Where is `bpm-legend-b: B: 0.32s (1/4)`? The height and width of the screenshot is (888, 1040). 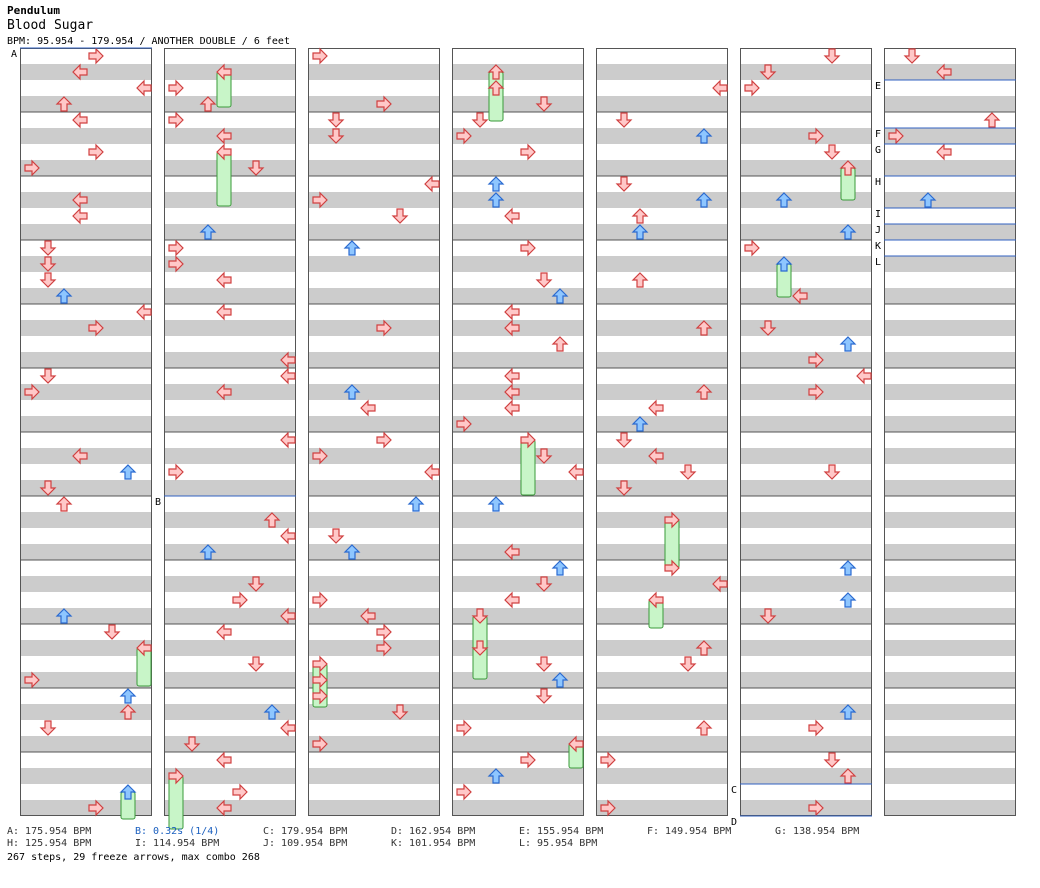 bpm-legend-b: B: 0.32s (1/4) is located at coordinates (177, 831).